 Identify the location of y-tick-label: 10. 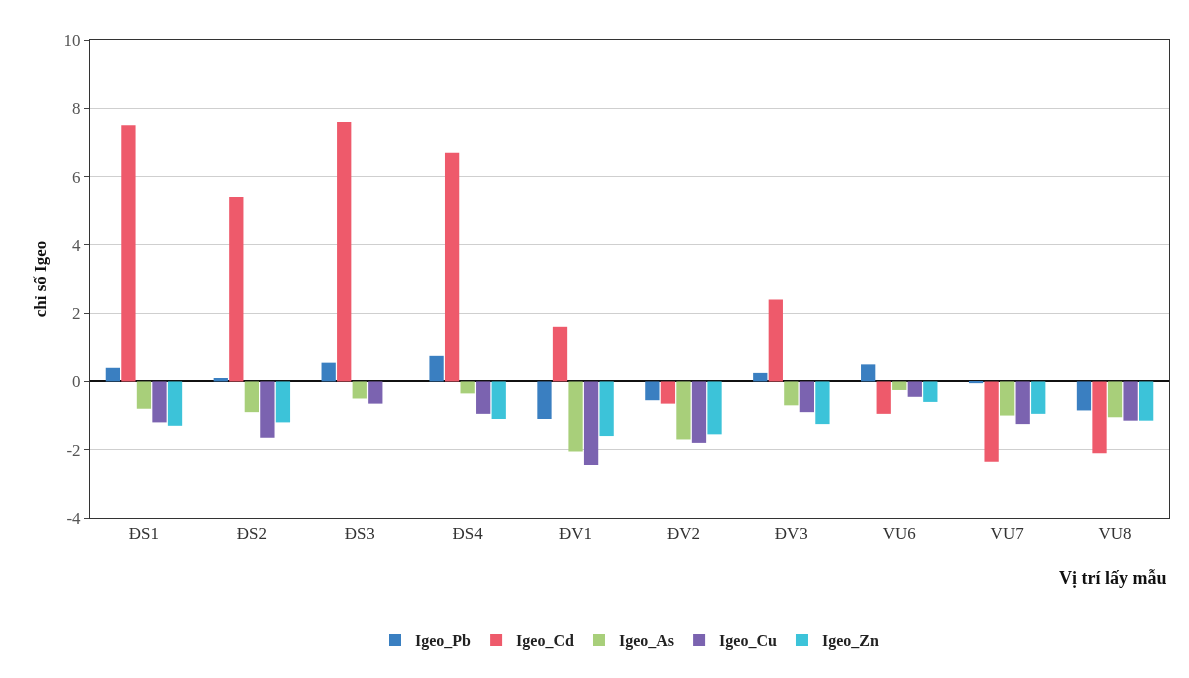
(72, 40).